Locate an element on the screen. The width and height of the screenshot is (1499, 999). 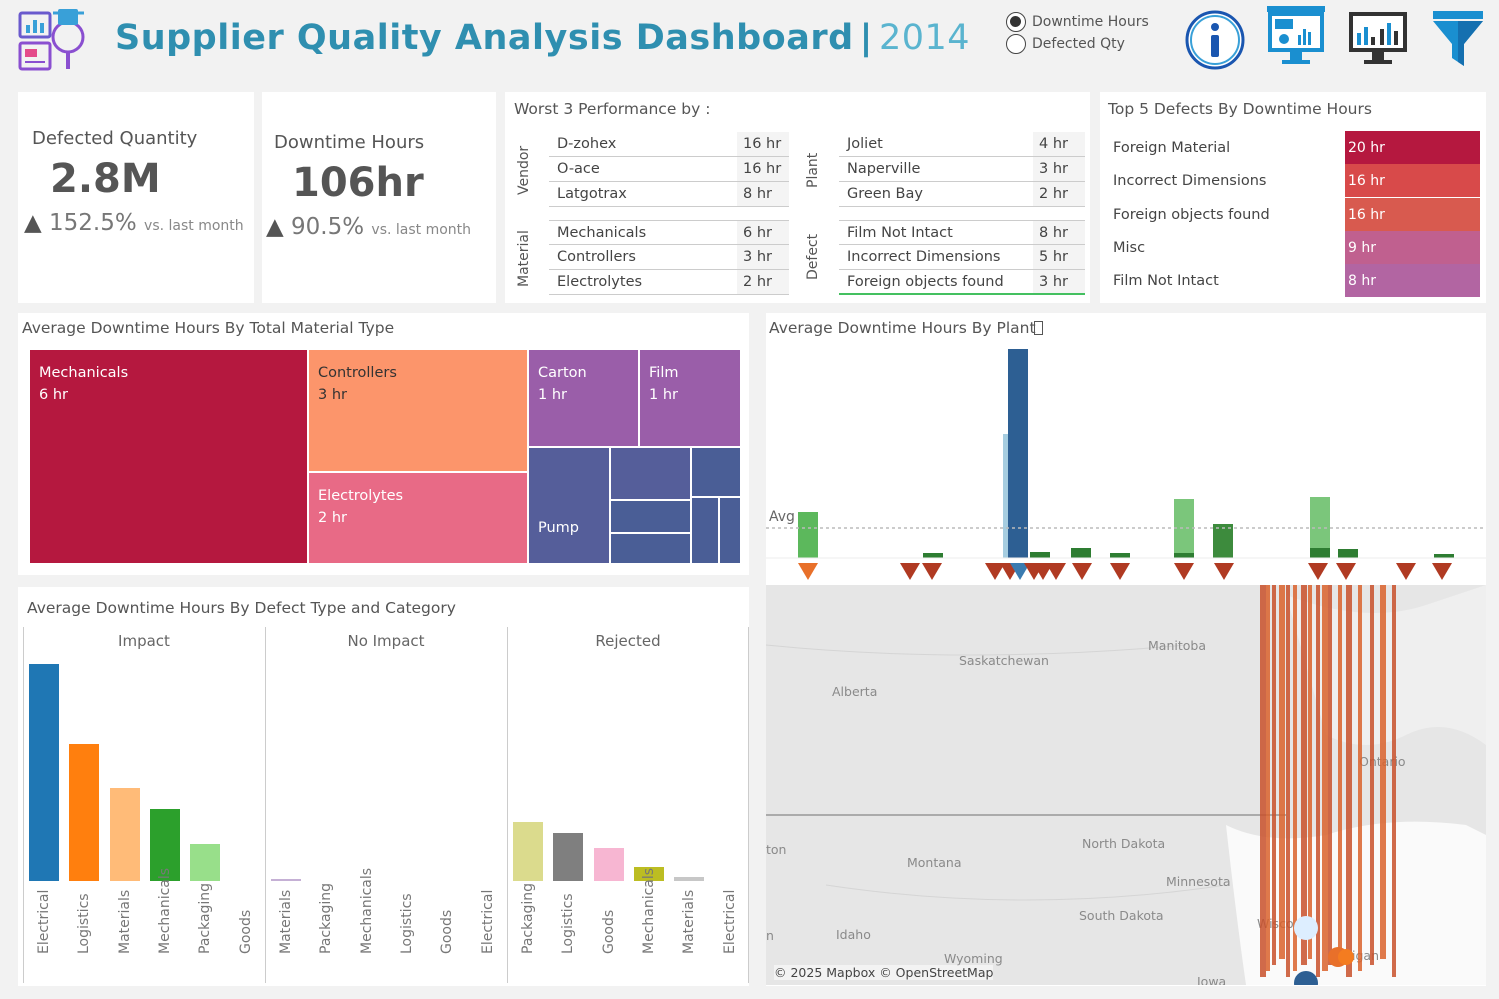
defect-row: Misc 9 hr is located at coordinates (1292, 247).